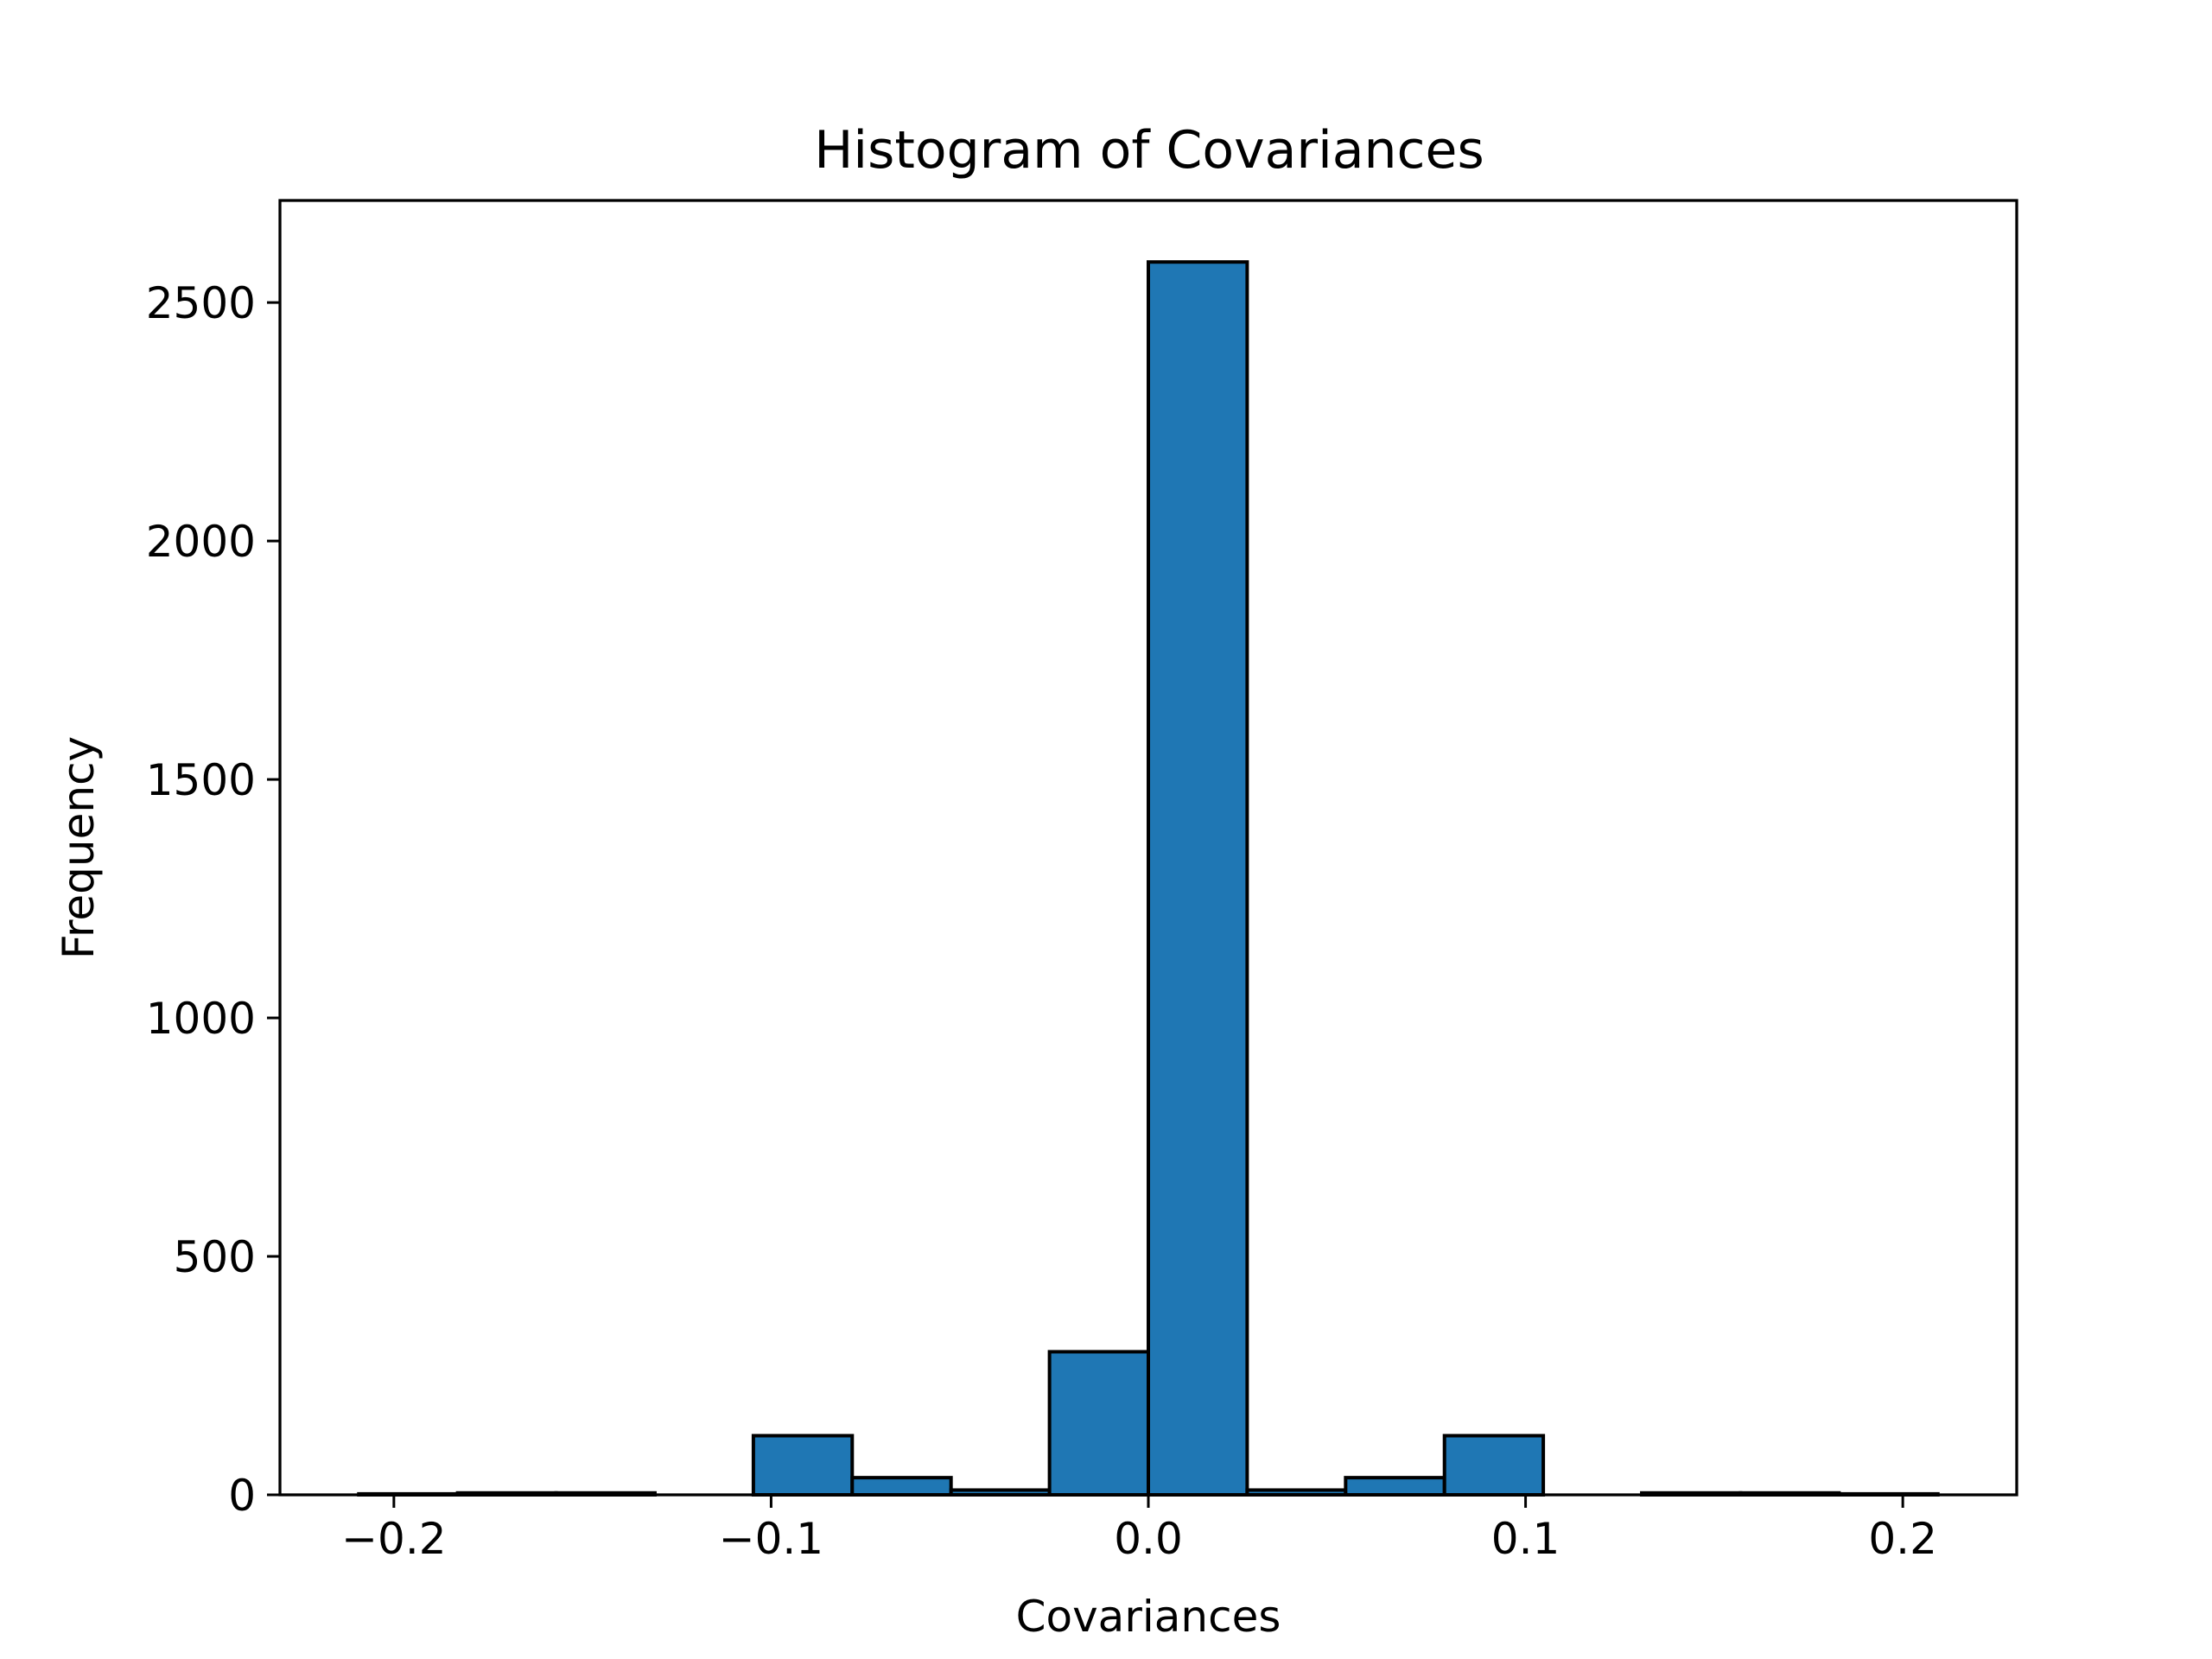 The image size is (2212, 1659). I want to click on y-tick-label: 1500, so click(201, 780).